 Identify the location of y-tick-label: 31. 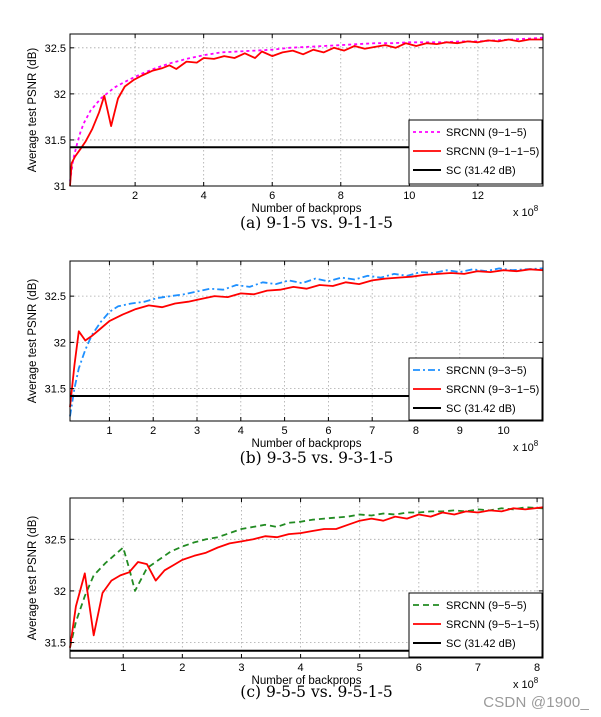
(60, 187).